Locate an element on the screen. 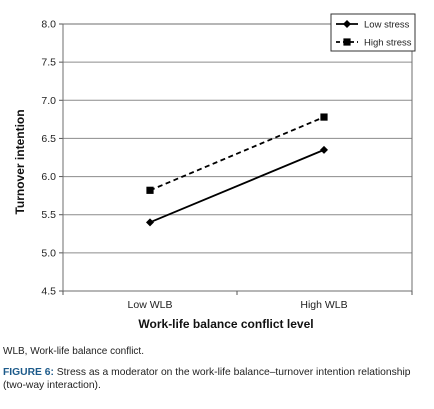  legend-item-high-stress: High stress is located at coordinates (374, 42).